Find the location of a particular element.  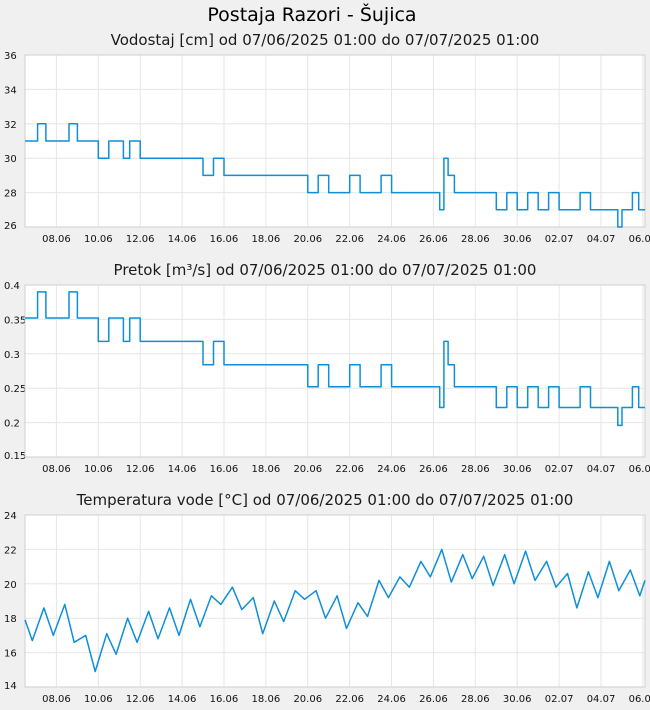

y-tick-label: 36 is located at coordinates (10, 56).